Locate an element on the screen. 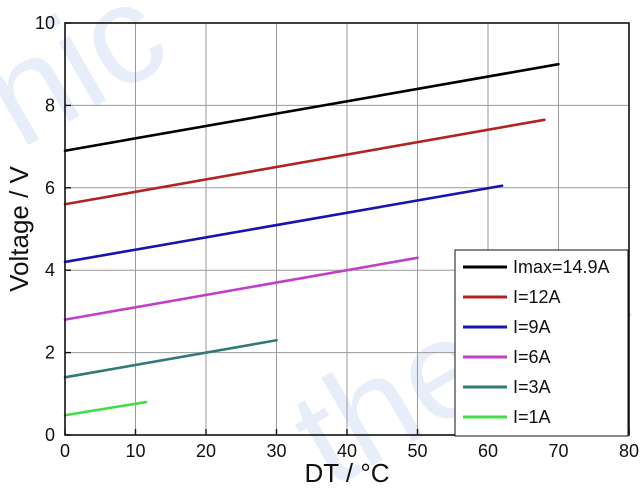  x-tick-label: 70 is located at coordinates (558, 451).